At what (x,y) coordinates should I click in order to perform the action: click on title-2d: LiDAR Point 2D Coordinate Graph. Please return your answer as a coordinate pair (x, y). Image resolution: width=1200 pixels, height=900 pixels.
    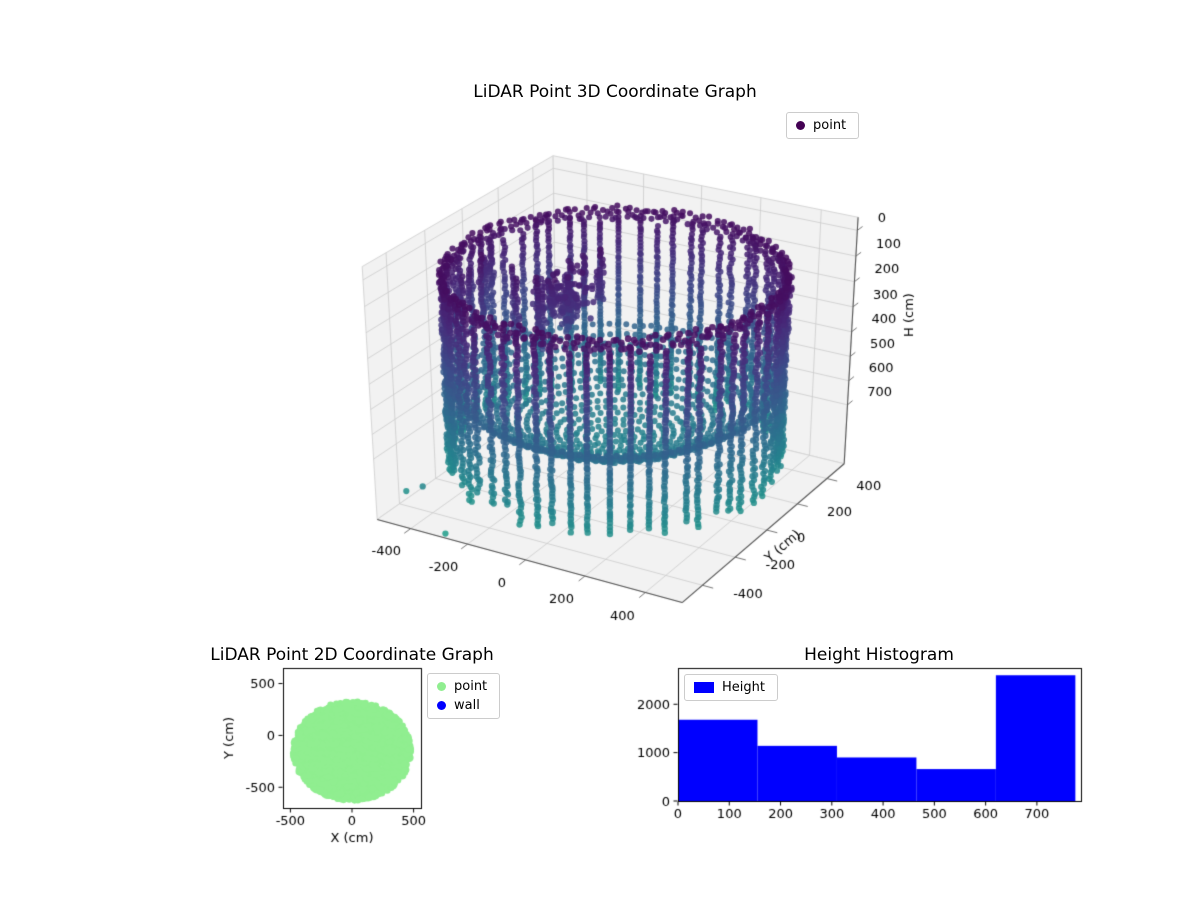
    Looking at the image, I should click on (352, 655).